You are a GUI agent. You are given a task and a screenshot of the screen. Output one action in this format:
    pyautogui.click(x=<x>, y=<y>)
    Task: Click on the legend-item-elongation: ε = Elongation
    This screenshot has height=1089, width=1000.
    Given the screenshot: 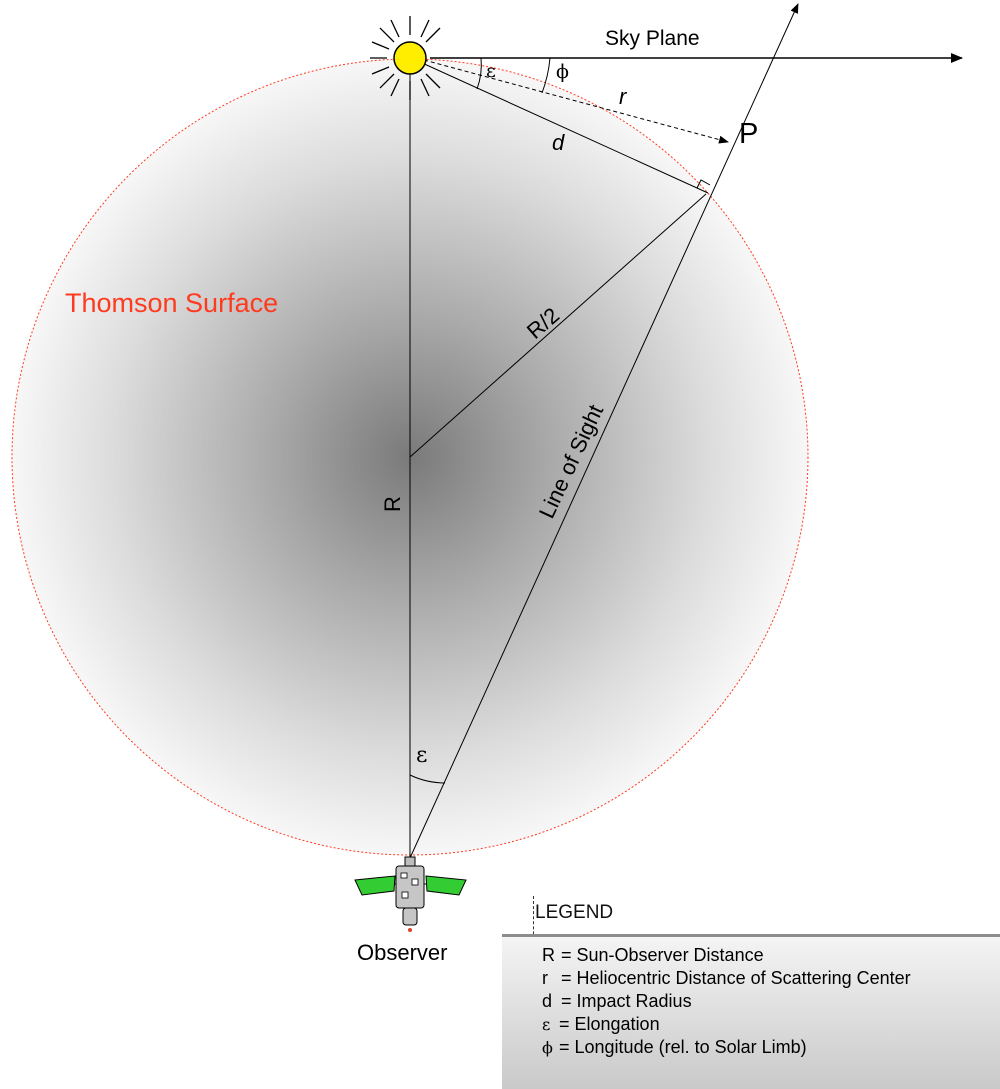 What is the action you would take?
    pyautogui.click(x=601, y=1024)
    